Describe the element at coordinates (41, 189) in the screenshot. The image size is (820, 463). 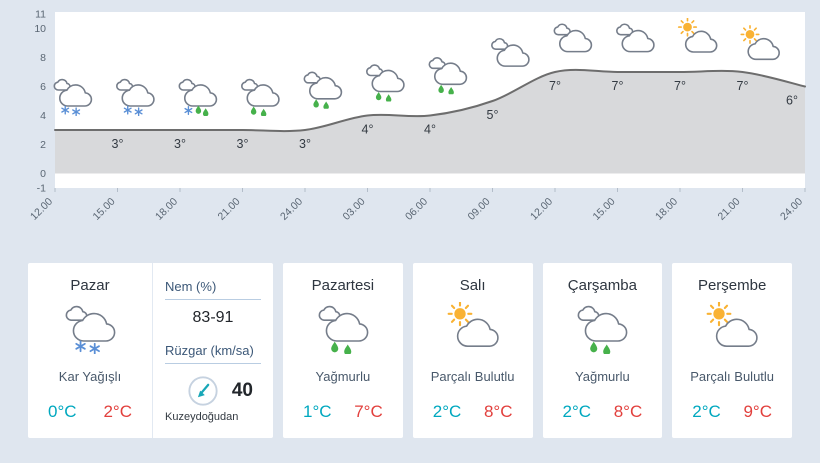
I see `svg-text: -1` at that location.